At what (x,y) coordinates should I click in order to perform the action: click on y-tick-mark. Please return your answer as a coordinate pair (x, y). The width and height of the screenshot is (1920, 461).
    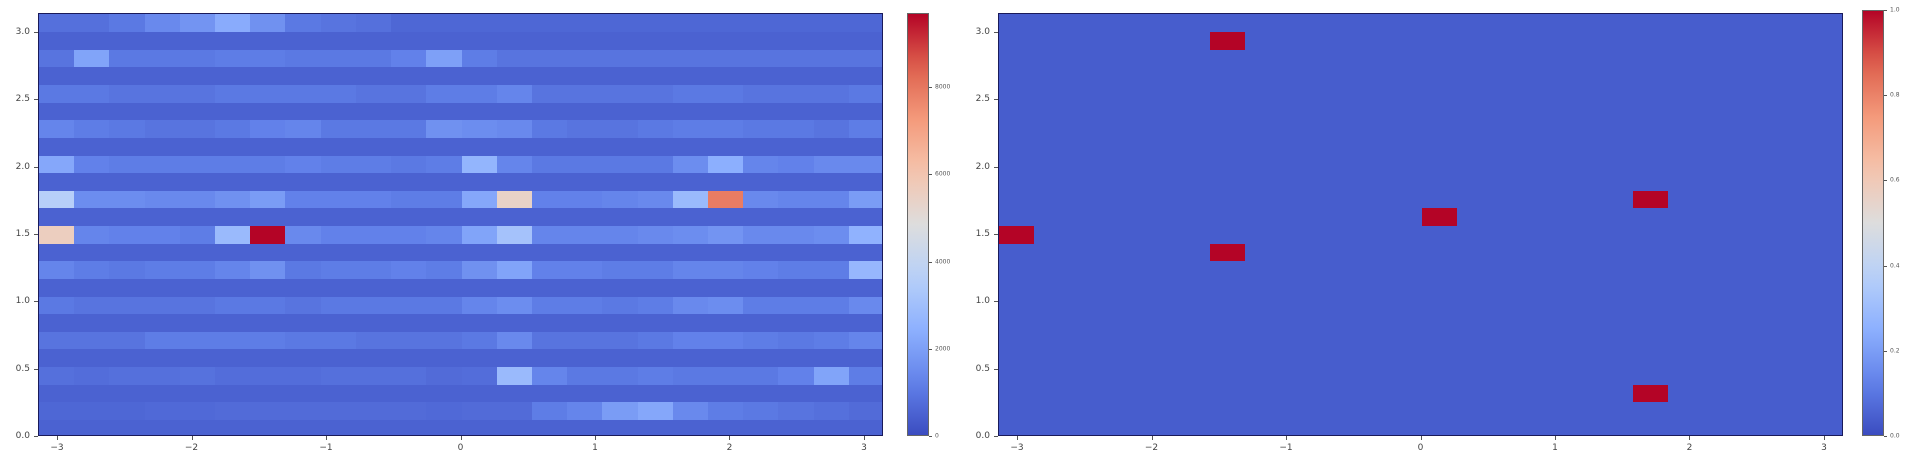
    Looking at the image, I should click on (996, 302).